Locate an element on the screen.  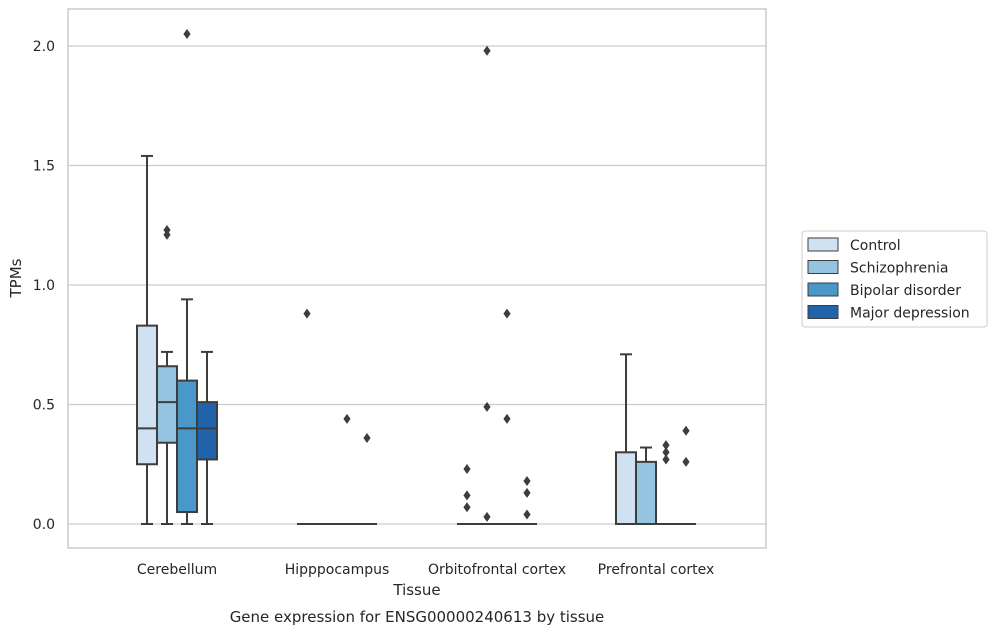
x-tick-label: Prefrontal cortex is located at coordinates (656, 570).